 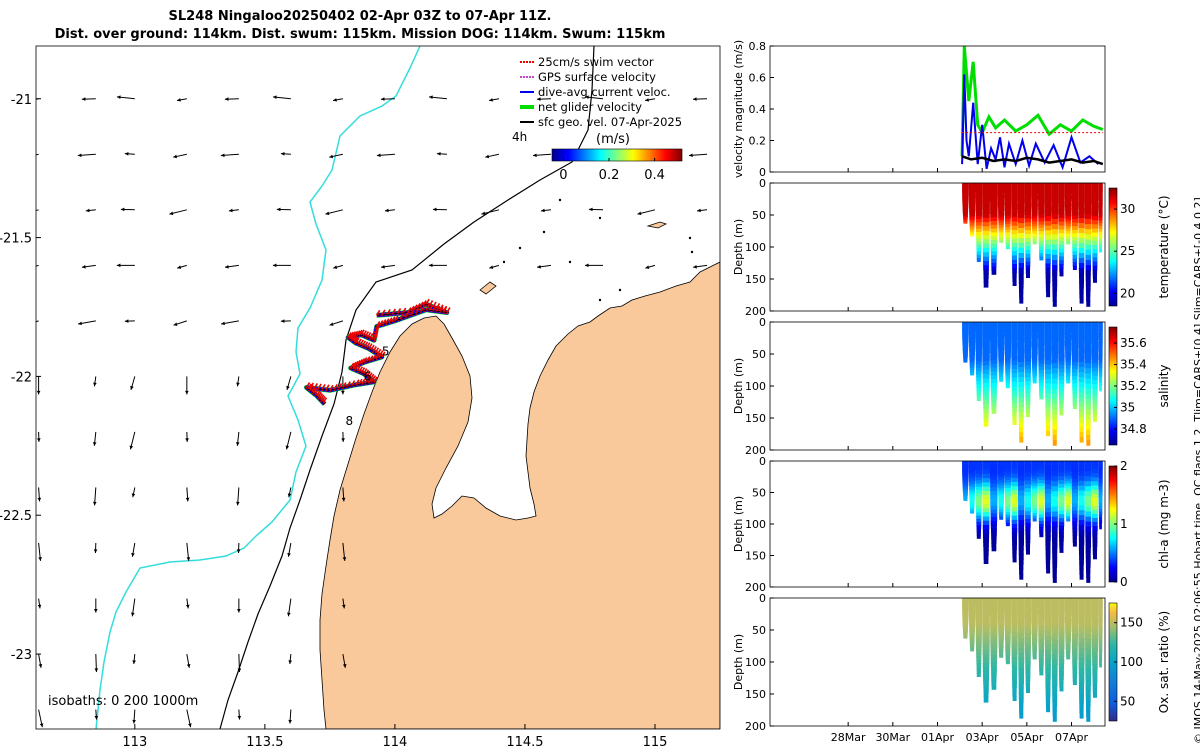 What do you see at coordinates (738, 524) in the screenshot?
I see `chla-y-label: Depth (m)` at bounding box center [738, 524].